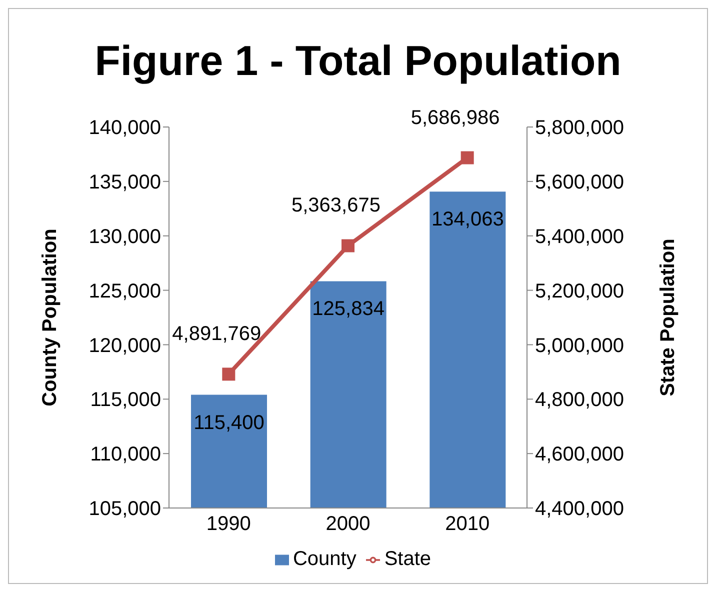 Image resolution: width=716 pixels, height=592 pixels. Describe the element at coordinates (124, 509) in the screenshot. I see `y-tick-label: 105,000` at that location.